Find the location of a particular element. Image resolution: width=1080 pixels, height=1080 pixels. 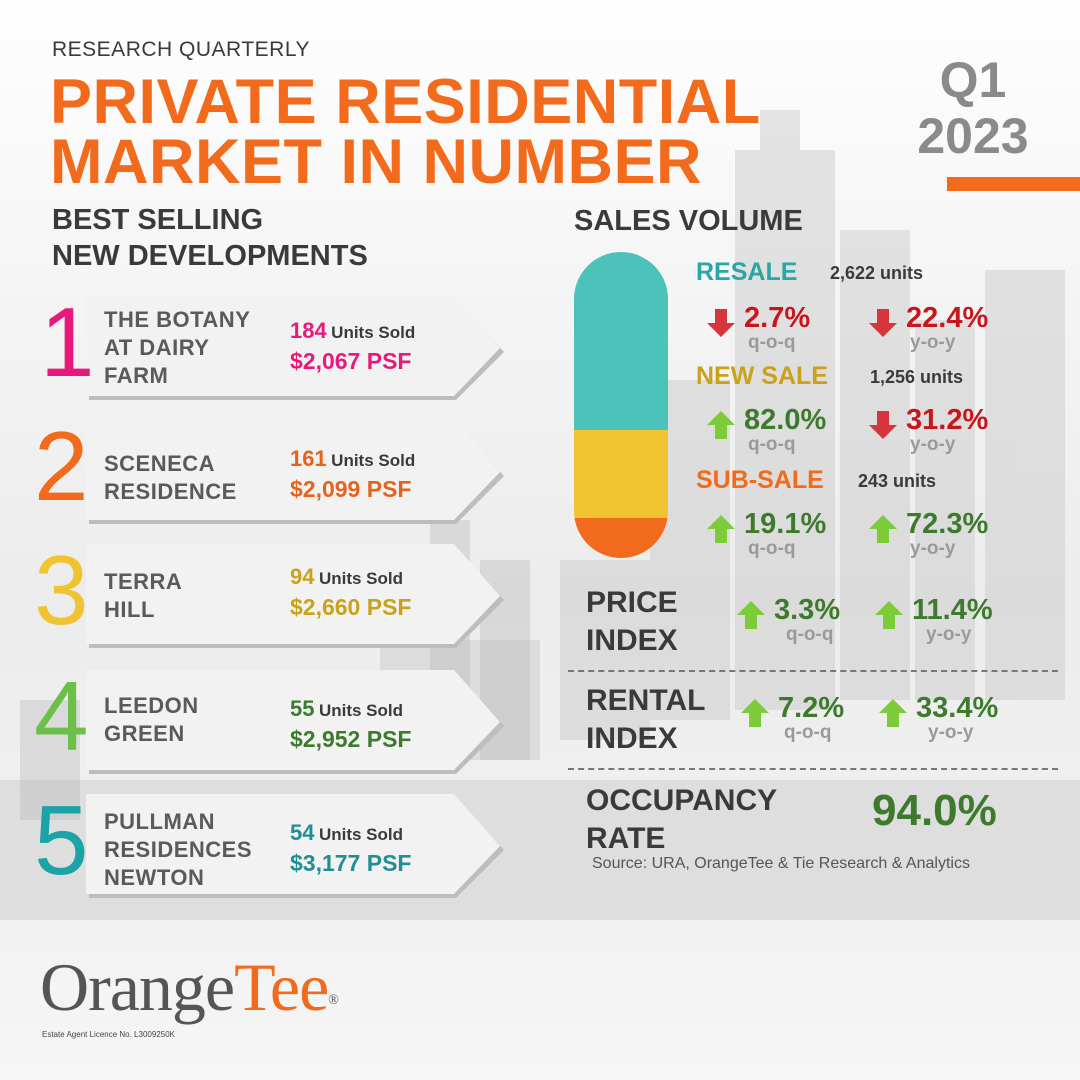

price-index-qoq-label: q-o-q is located at coordinates (810, 634).